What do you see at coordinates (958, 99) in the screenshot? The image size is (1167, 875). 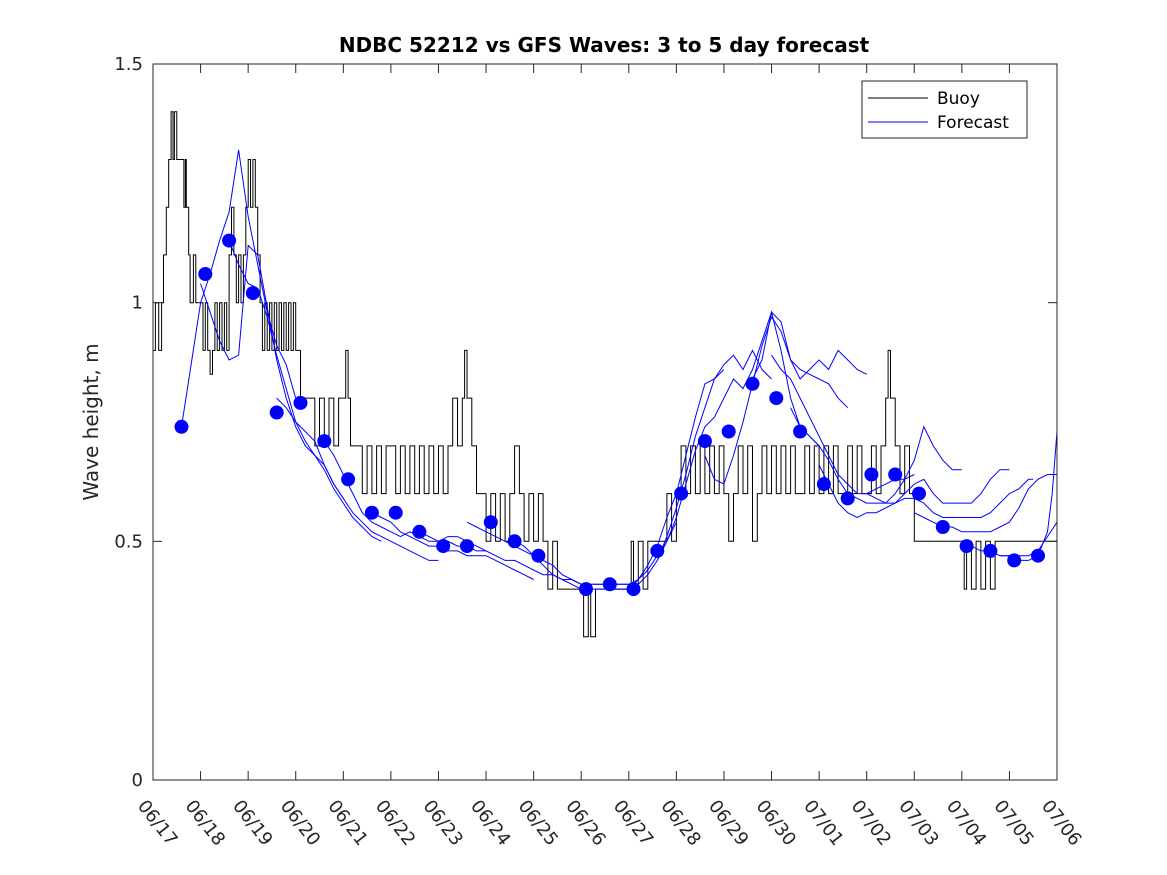 I see `legend-label-buoy: Buoy` at bounding box center [958, 99].